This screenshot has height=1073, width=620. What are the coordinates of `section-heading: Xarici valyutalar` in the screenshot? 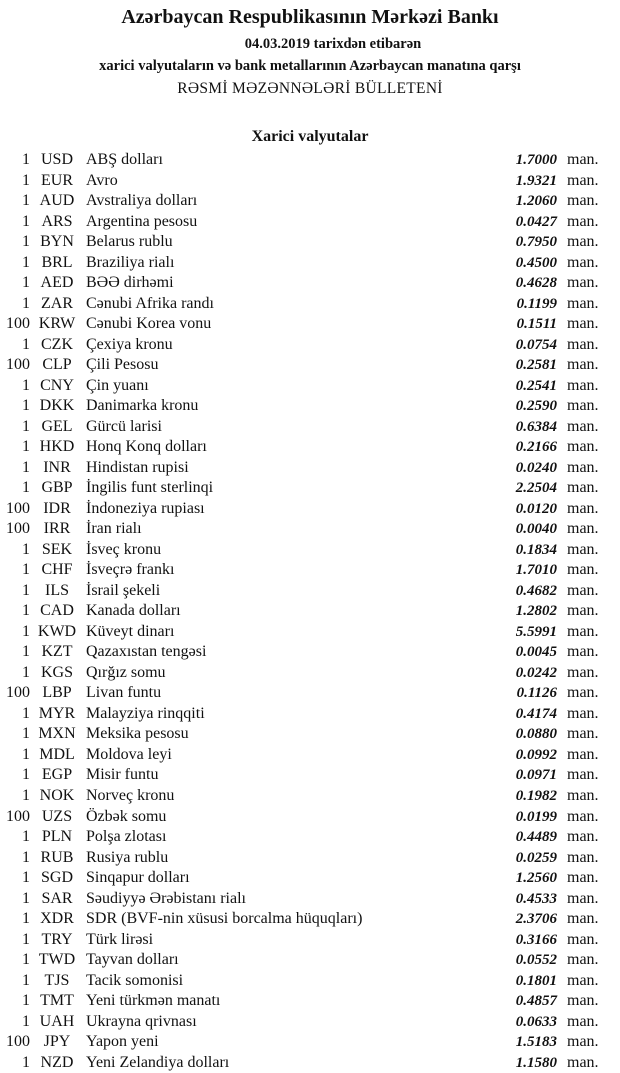 It's located at (310, 136).